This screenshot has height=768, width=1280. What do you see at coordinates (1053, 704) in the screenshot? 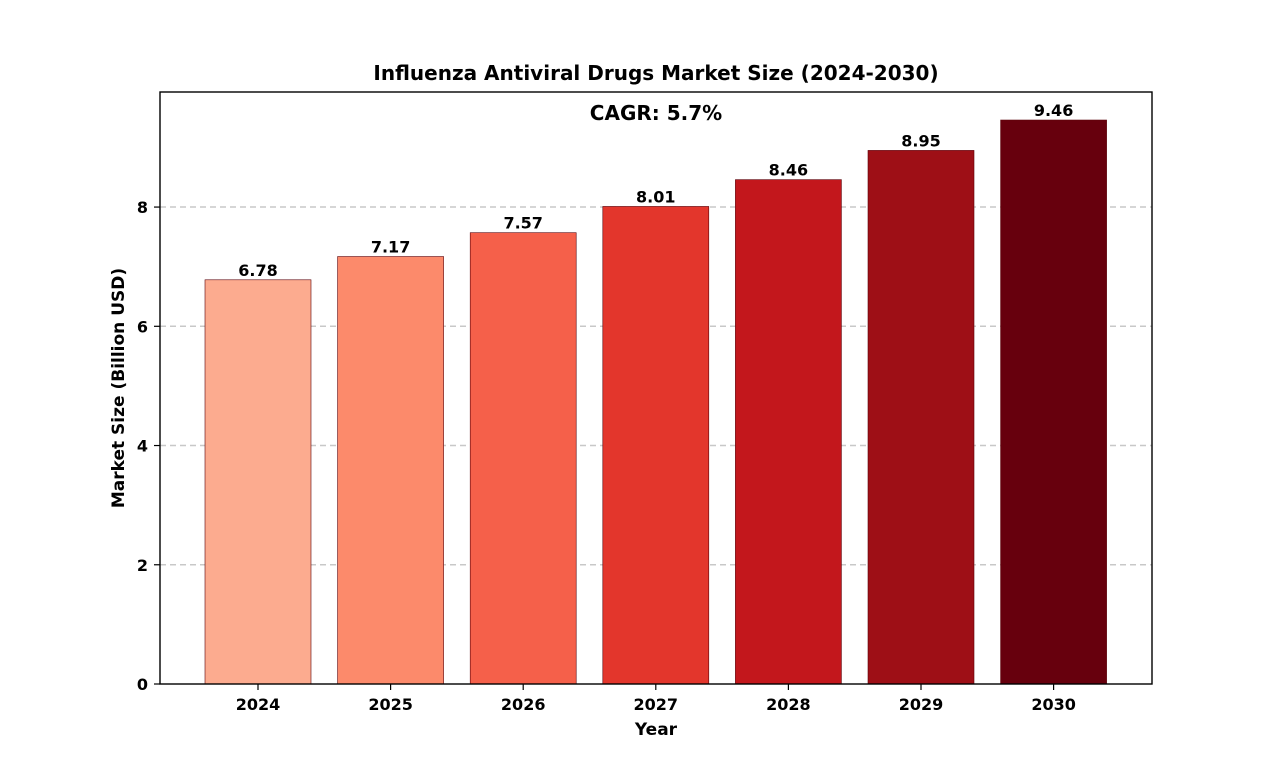
I see `x-tick-label: 2030` at bounding box center [1053, 704].